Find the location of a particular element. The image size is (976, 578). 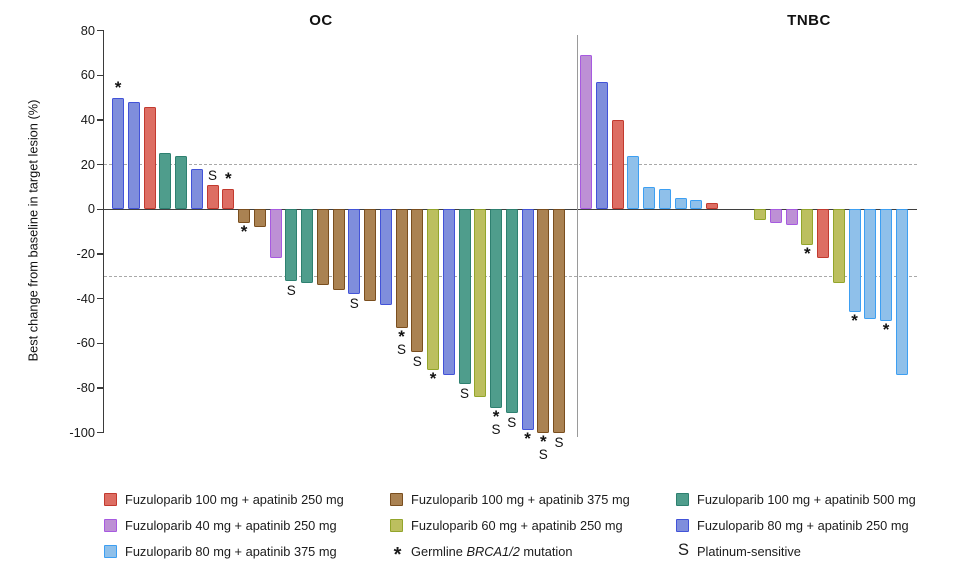

legend-item: S Platinum-sensitive is located at coordinates (819, 550).